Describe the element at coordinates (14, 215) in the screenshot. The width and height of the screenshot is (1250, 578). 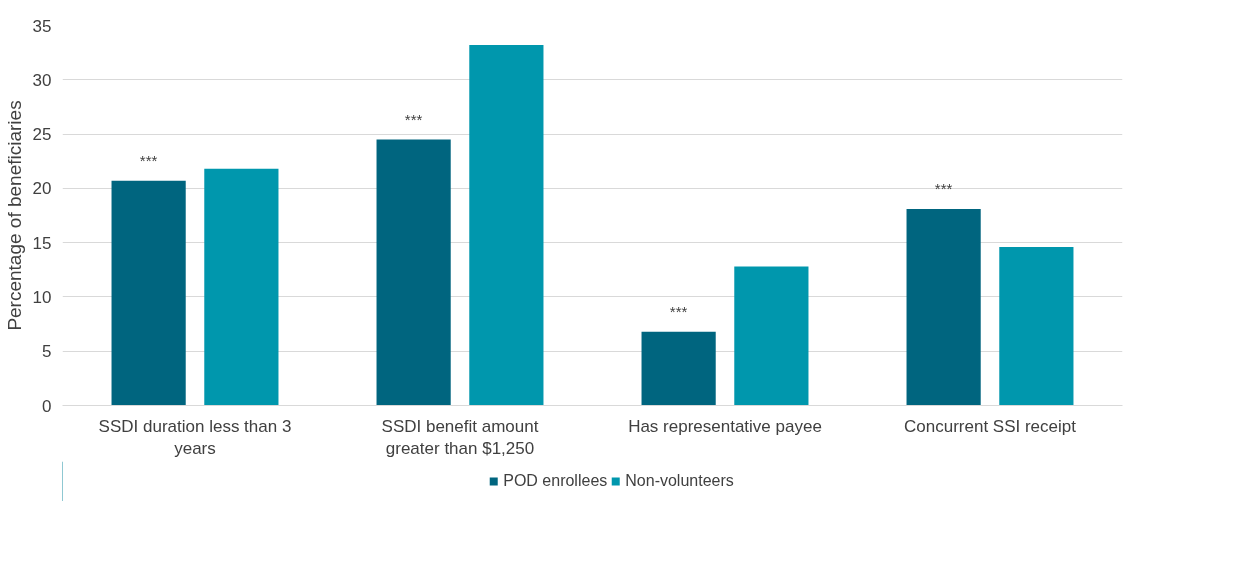
I see `y-axis-title: Percentage of beneficiaries` at that location.